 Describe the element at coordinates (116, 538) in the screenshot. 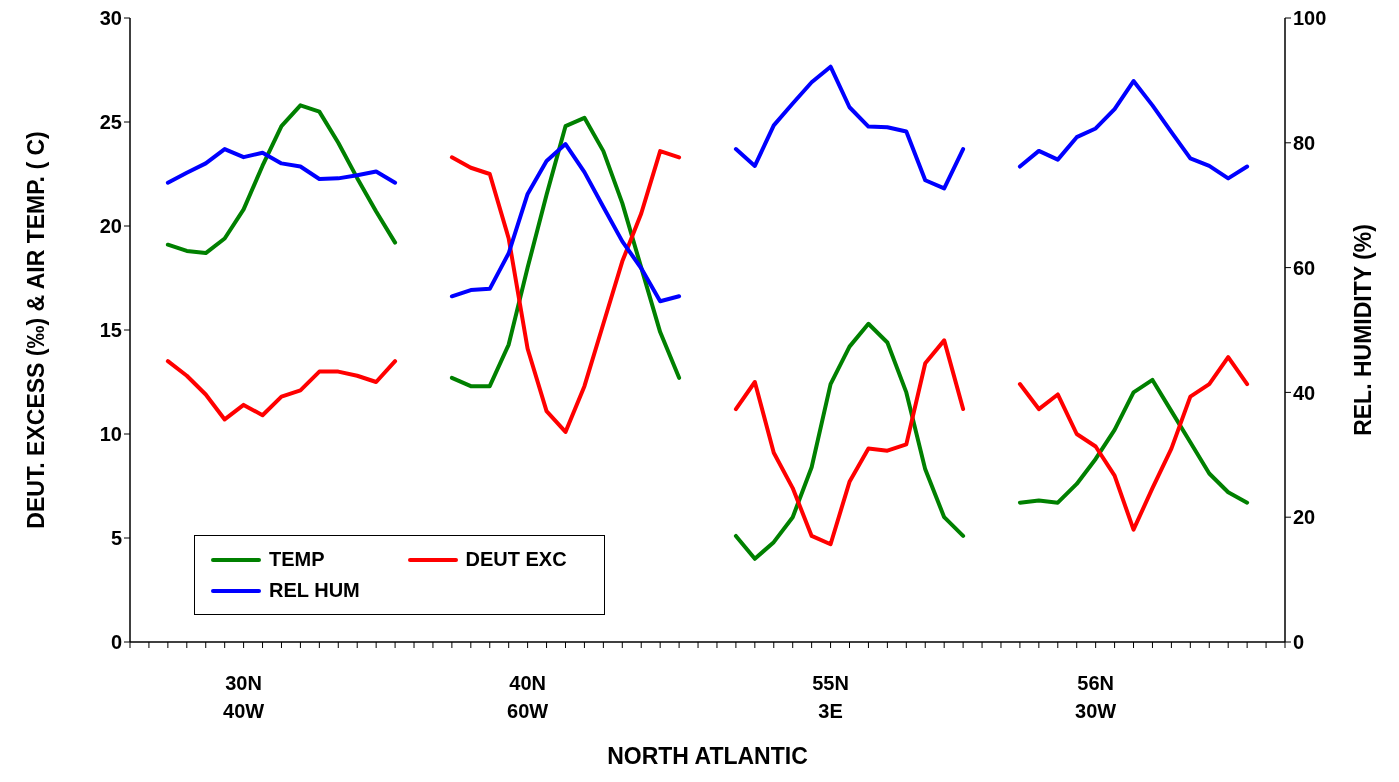

I see `y-tick-label: 5` at that location.